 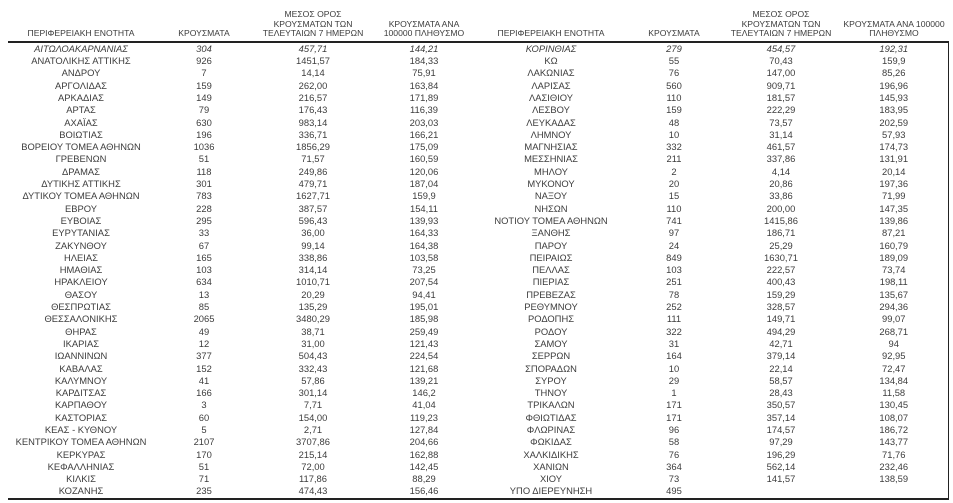 What do you see at coordinates (781, 294) in the screenshot?
I see `avg-7day-cell: 159,29` at bounding box center [781, 294].